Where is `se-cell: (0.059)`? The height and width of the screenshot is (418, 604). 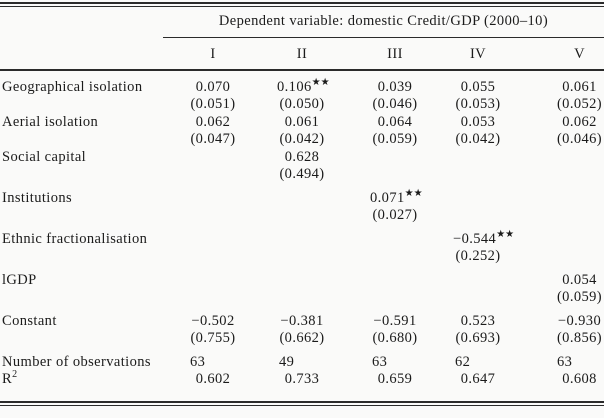
se-cell: (0.059) is located at coordinates (579, 297).